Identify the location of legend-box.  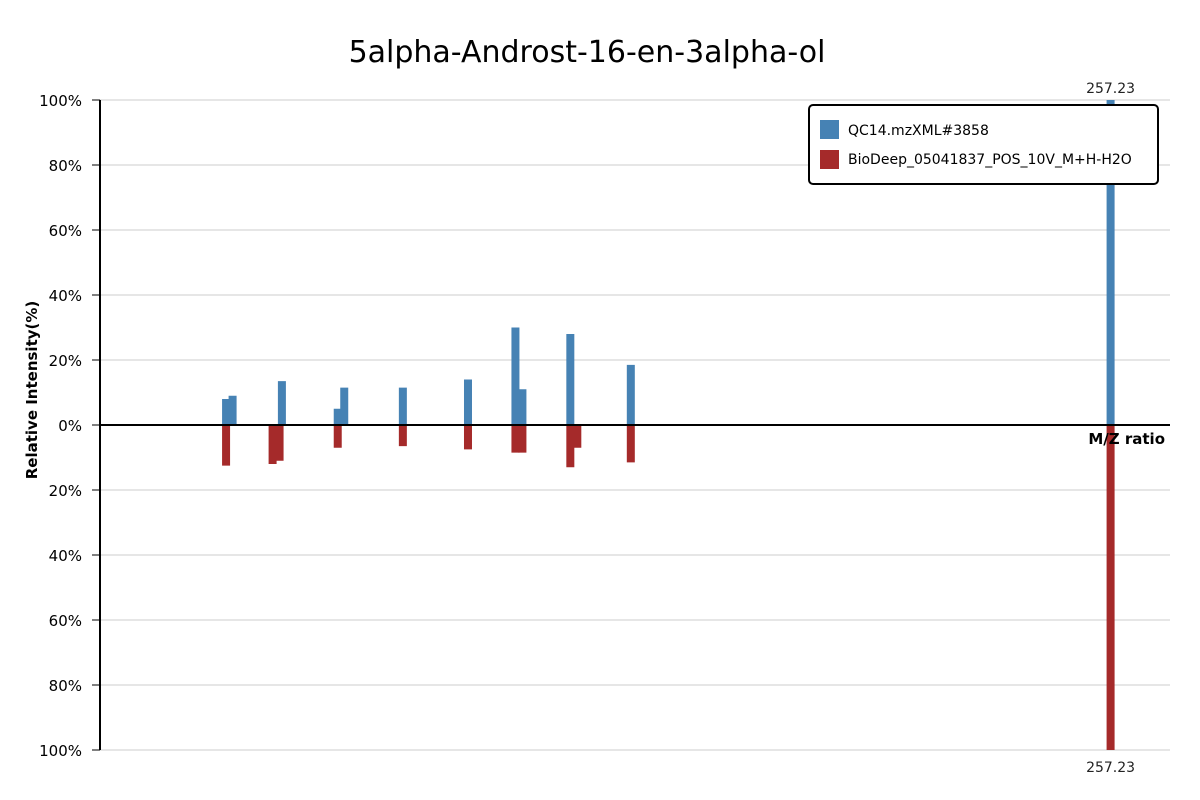
(983, 144).